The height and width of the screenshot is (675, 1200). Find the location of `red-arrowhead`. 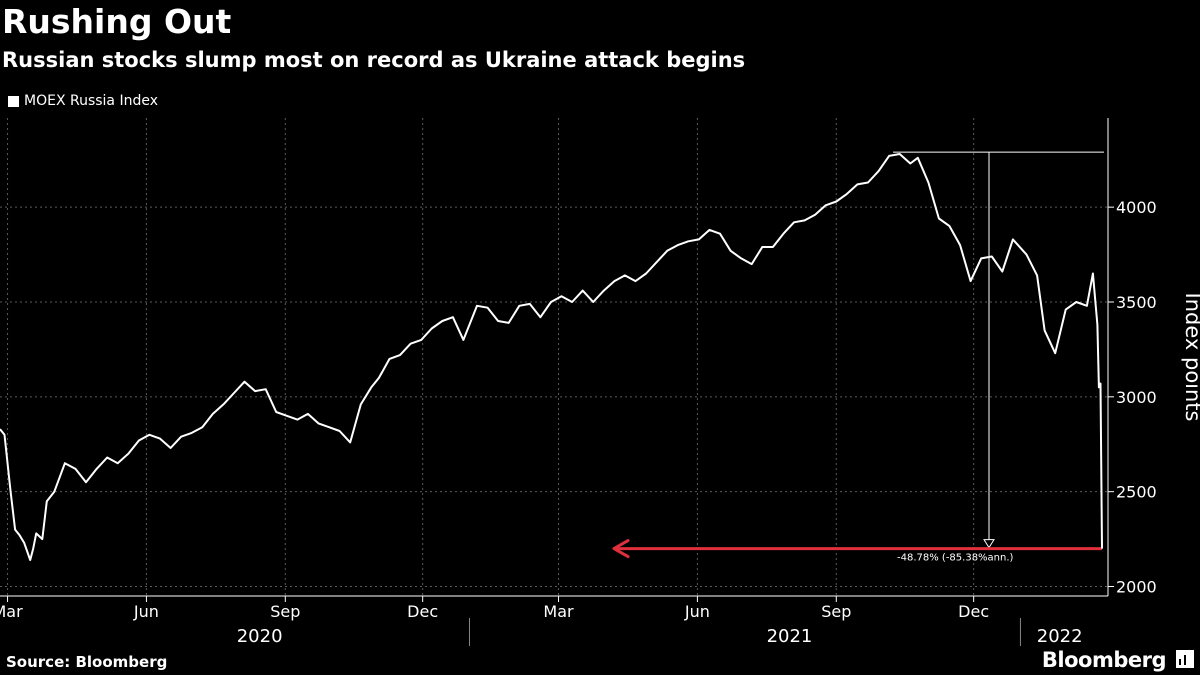

red-arrowhead is located at coordinates (621, 549).